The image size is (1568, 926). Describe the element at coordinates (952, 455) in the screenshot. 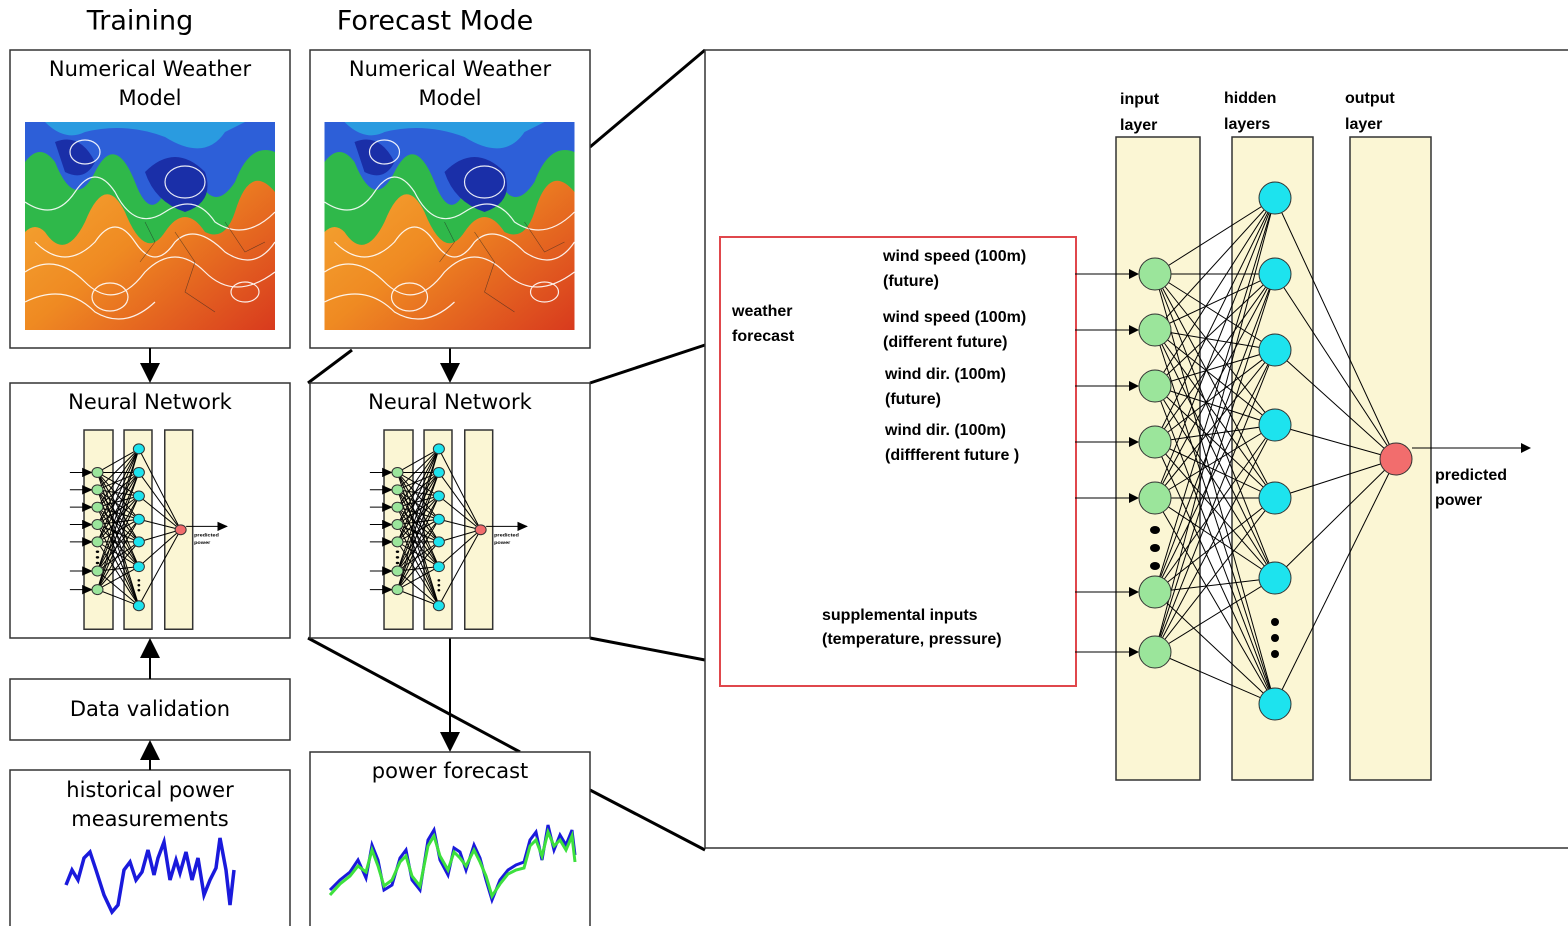

I see `network-label: (diffferent future )` at that location.